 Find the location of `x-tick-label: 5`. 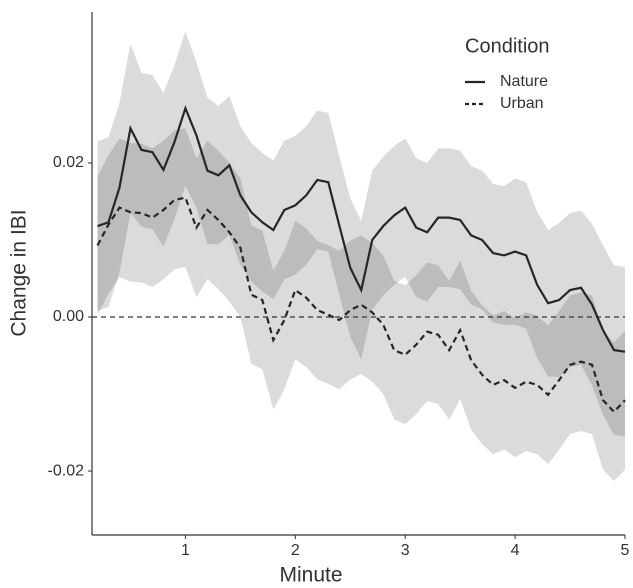

x-tick-label: 5 is located at coordinates (625, 550).